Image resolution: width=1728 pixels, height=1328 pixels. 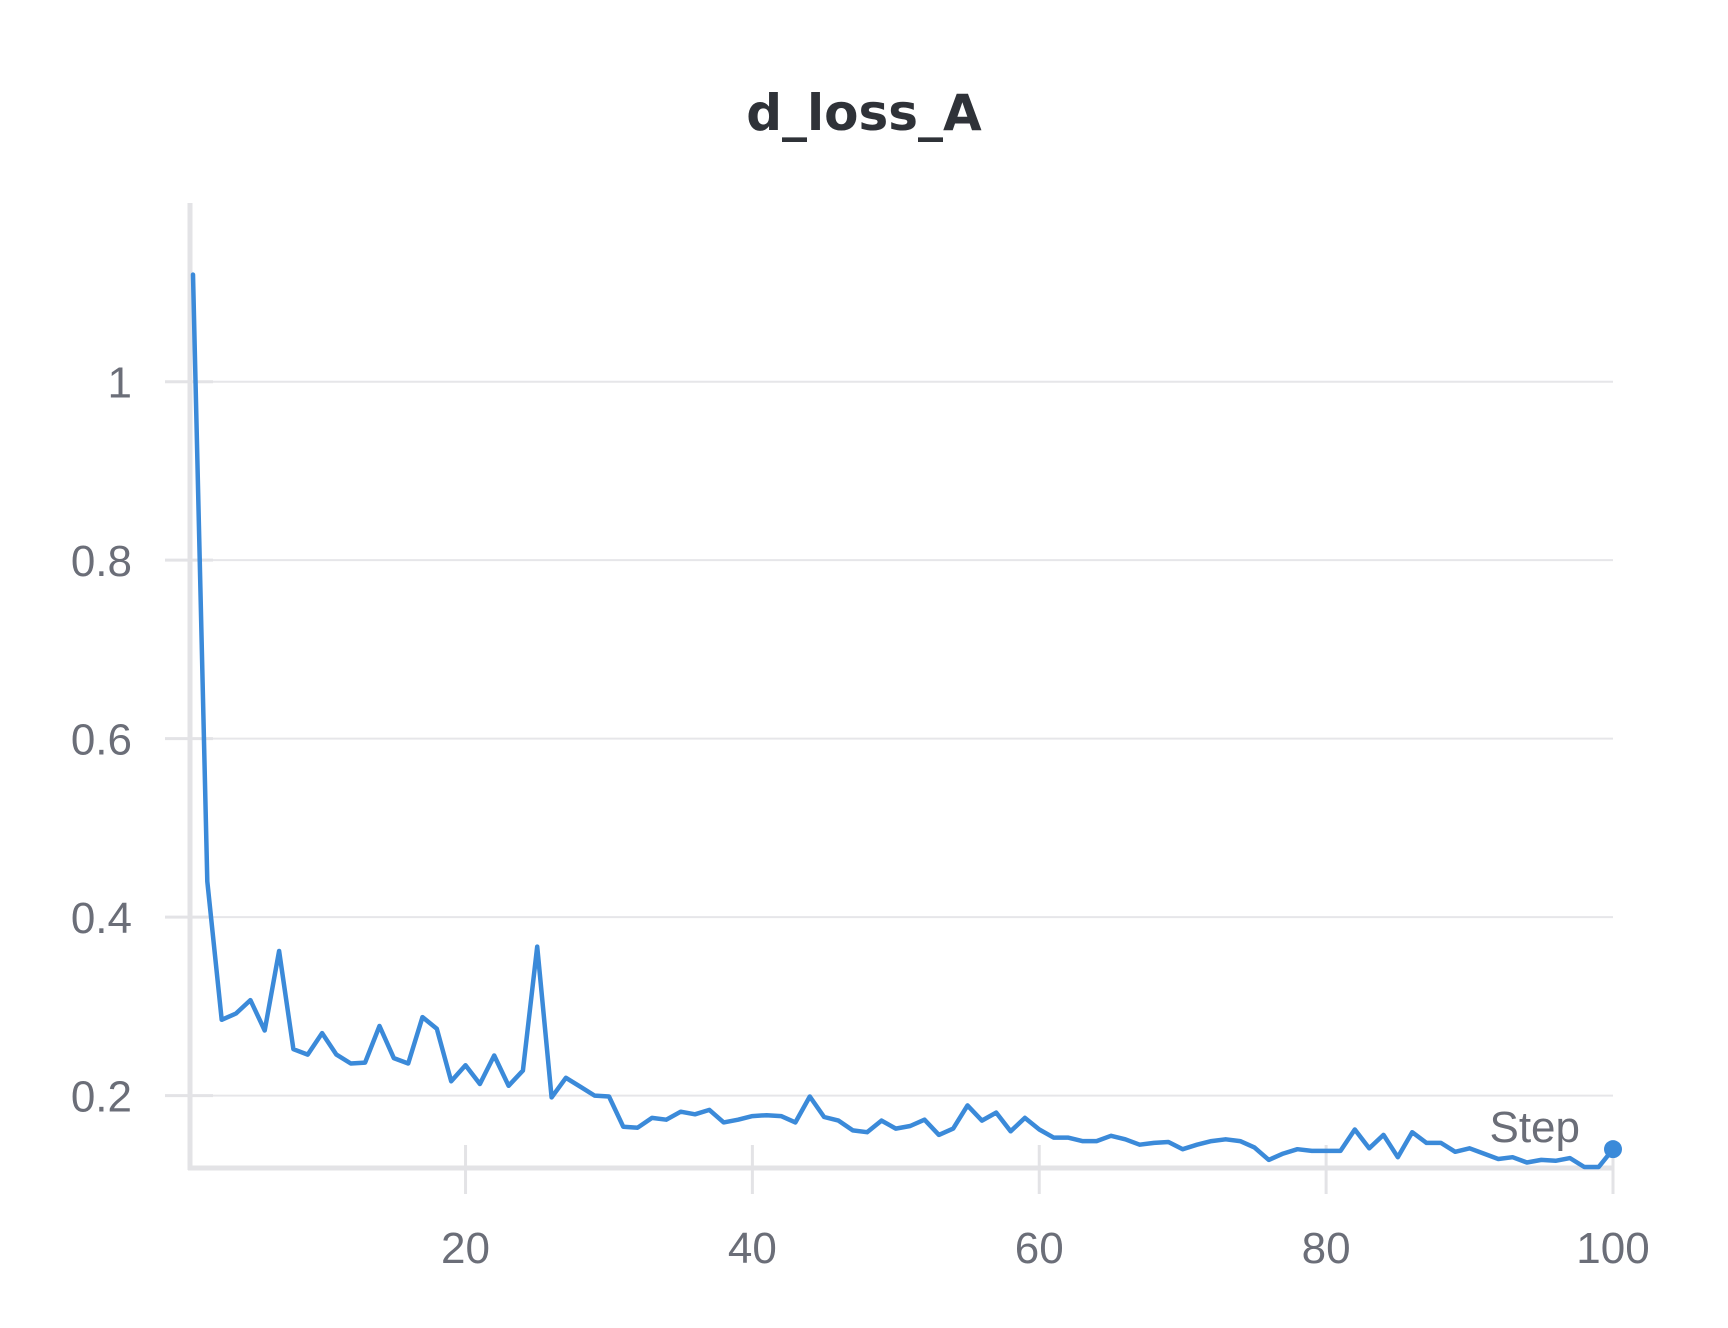 What do you see at coordinates (752, 1248) in the screenshot?
I see `x-tick-label: 40` at bounding box center [752, 1248].